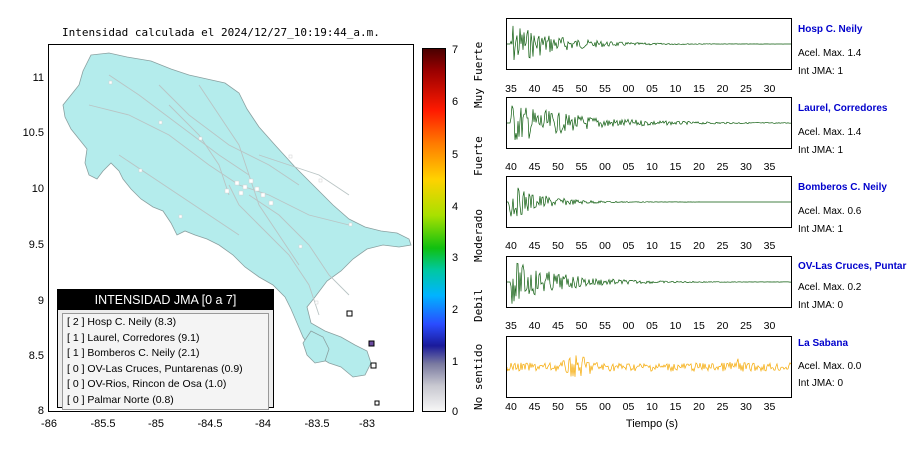 The width and height of the screenshot is (910, 460). Describe the element at coordinates (478, 376) in the screenshot. I see `colorbar-label-no-sentido: No sentido` at that location.